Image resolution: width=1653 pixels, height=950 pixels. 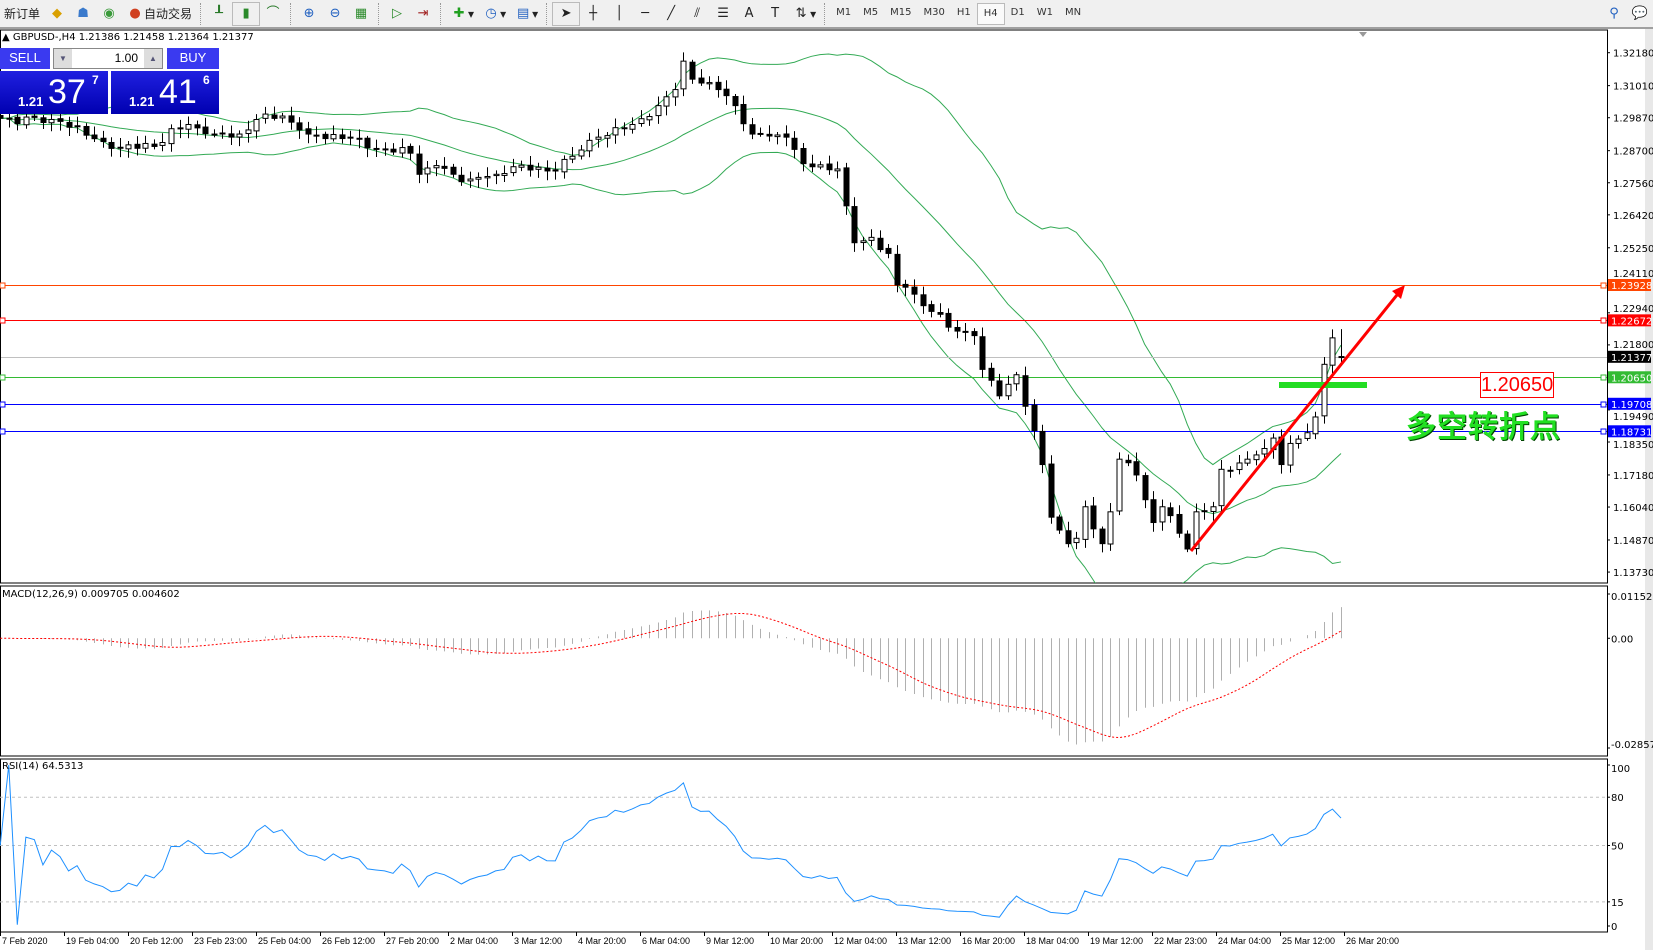 I want to click on chart-shift-button: ⇥, so click(x=423, y=14).